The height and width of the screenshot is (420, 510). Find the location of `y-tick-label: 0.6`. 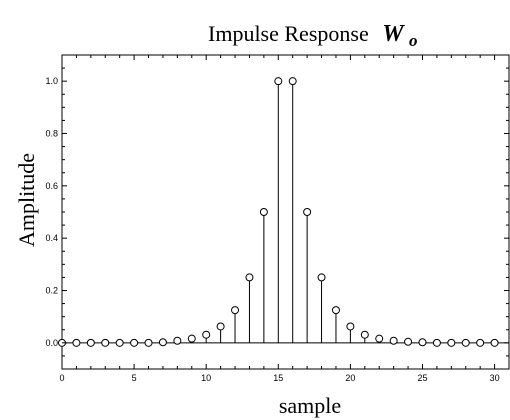

y-tick-label: 0.6 is located at coordinates (51, 186).